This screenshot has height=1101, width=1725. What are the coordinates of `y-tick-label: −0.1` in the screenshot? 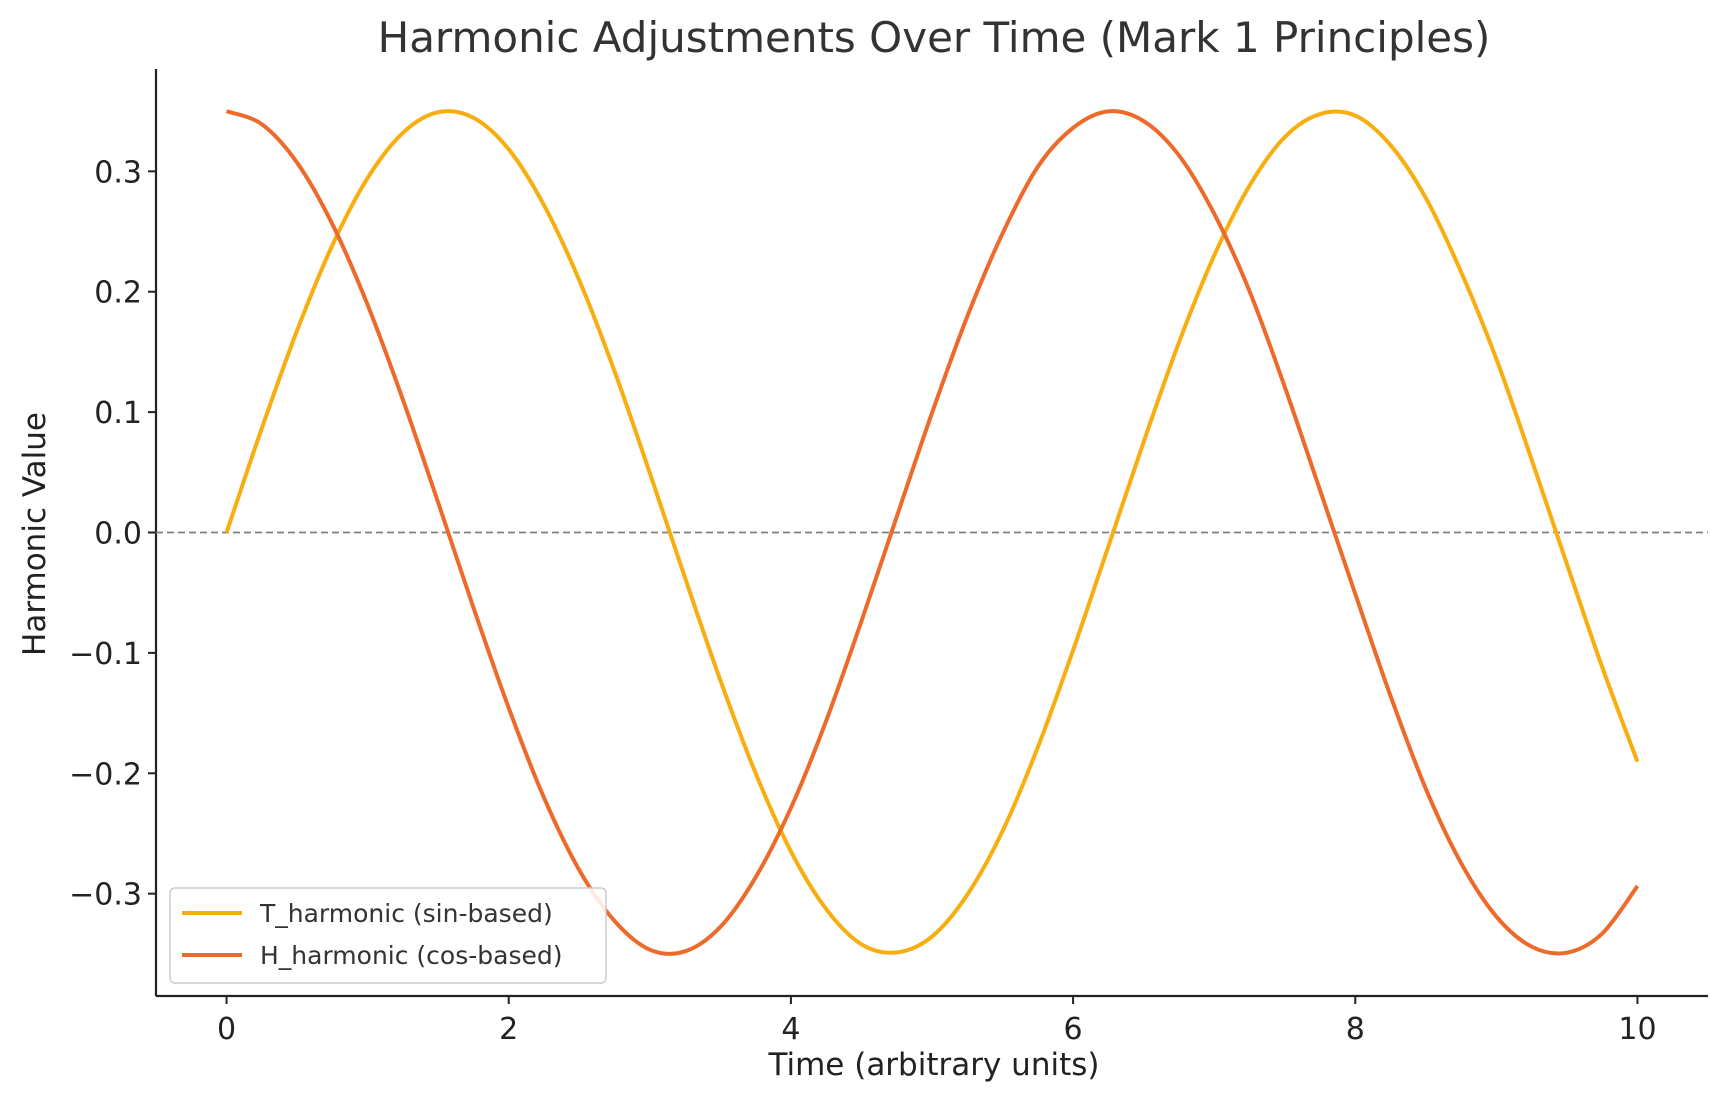 It's located at (105, 654).